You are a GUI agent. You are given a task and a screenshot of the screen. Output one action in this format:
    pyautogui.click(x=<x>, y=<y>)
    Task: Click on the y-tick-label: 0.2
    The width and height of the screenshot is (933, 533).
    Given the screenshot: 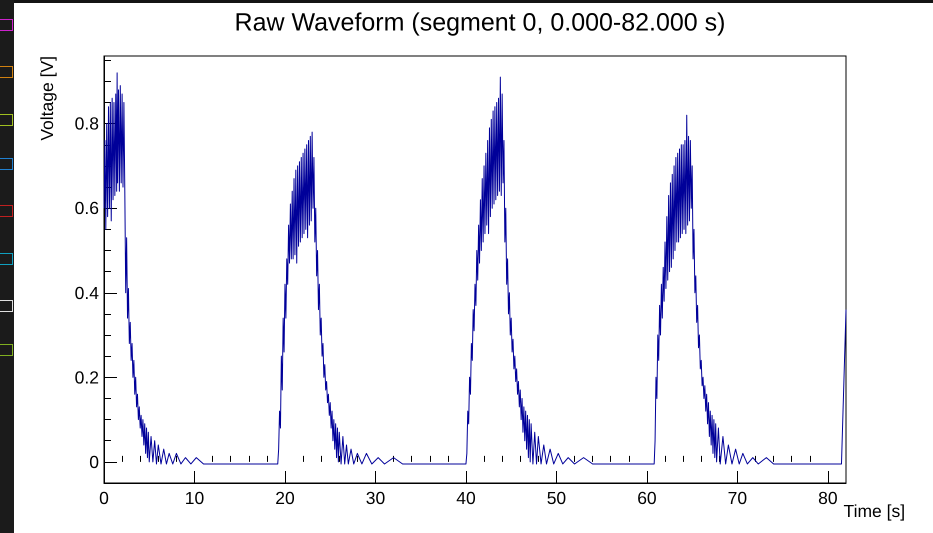 What is the action you would take?
    pyautogui.click(x=86, y=377)
    